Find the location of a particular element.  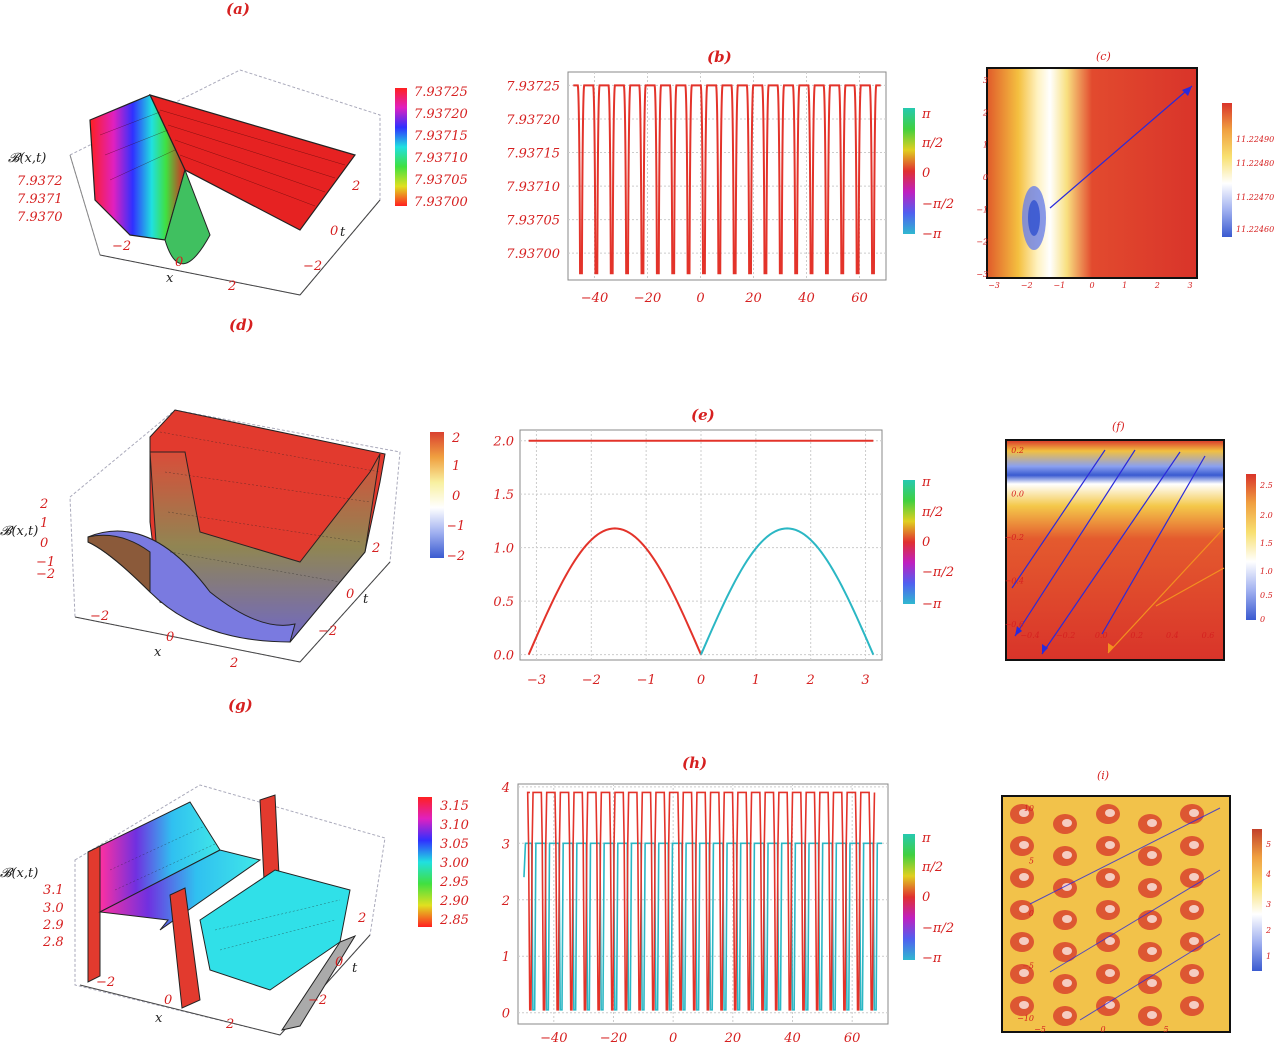

y-tick-label: 0.0 is located at coordinates (503, 656).